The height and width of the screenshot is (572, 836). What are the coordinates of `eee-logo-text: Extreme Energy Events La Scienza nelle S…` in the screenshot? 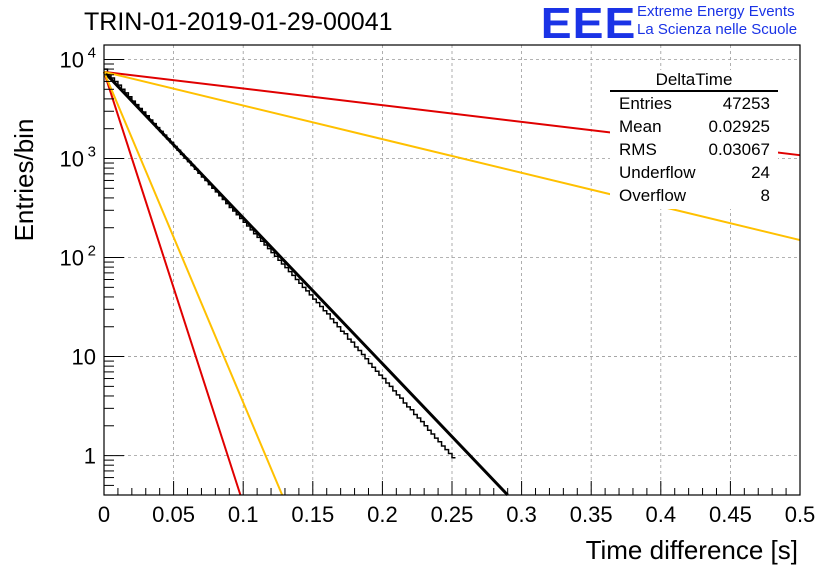 It's located at (717, 21).